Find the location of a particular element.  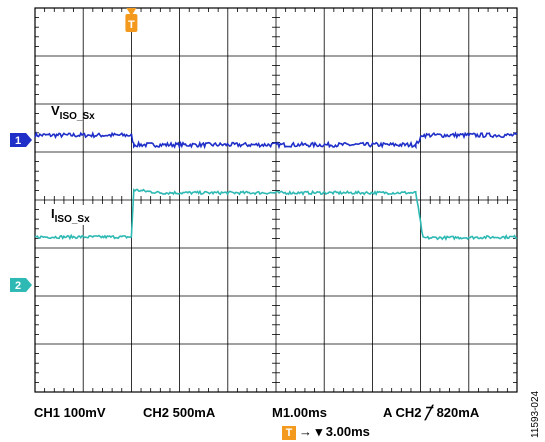

channel-1-marker-icon is located at coordinates (18, 140).